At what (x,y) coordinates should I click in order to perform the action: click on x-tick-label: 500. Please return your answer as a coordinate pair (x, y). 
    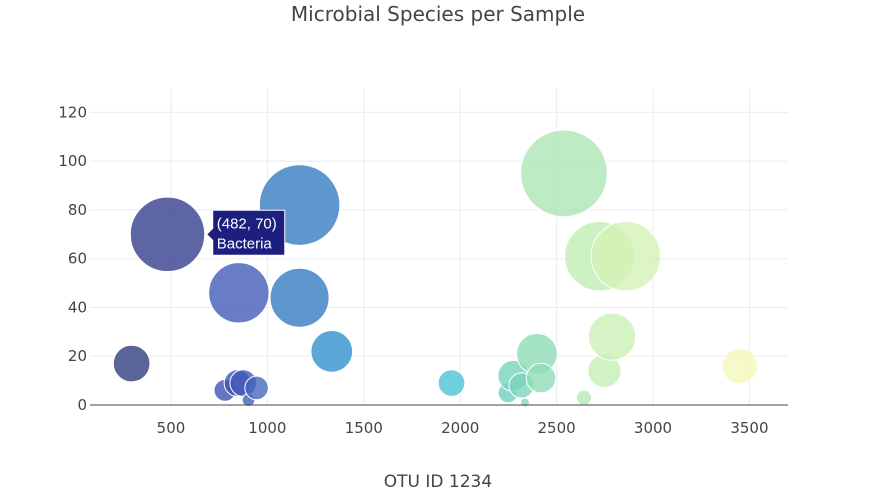
    Looking at the image, I should click on (171, 428).